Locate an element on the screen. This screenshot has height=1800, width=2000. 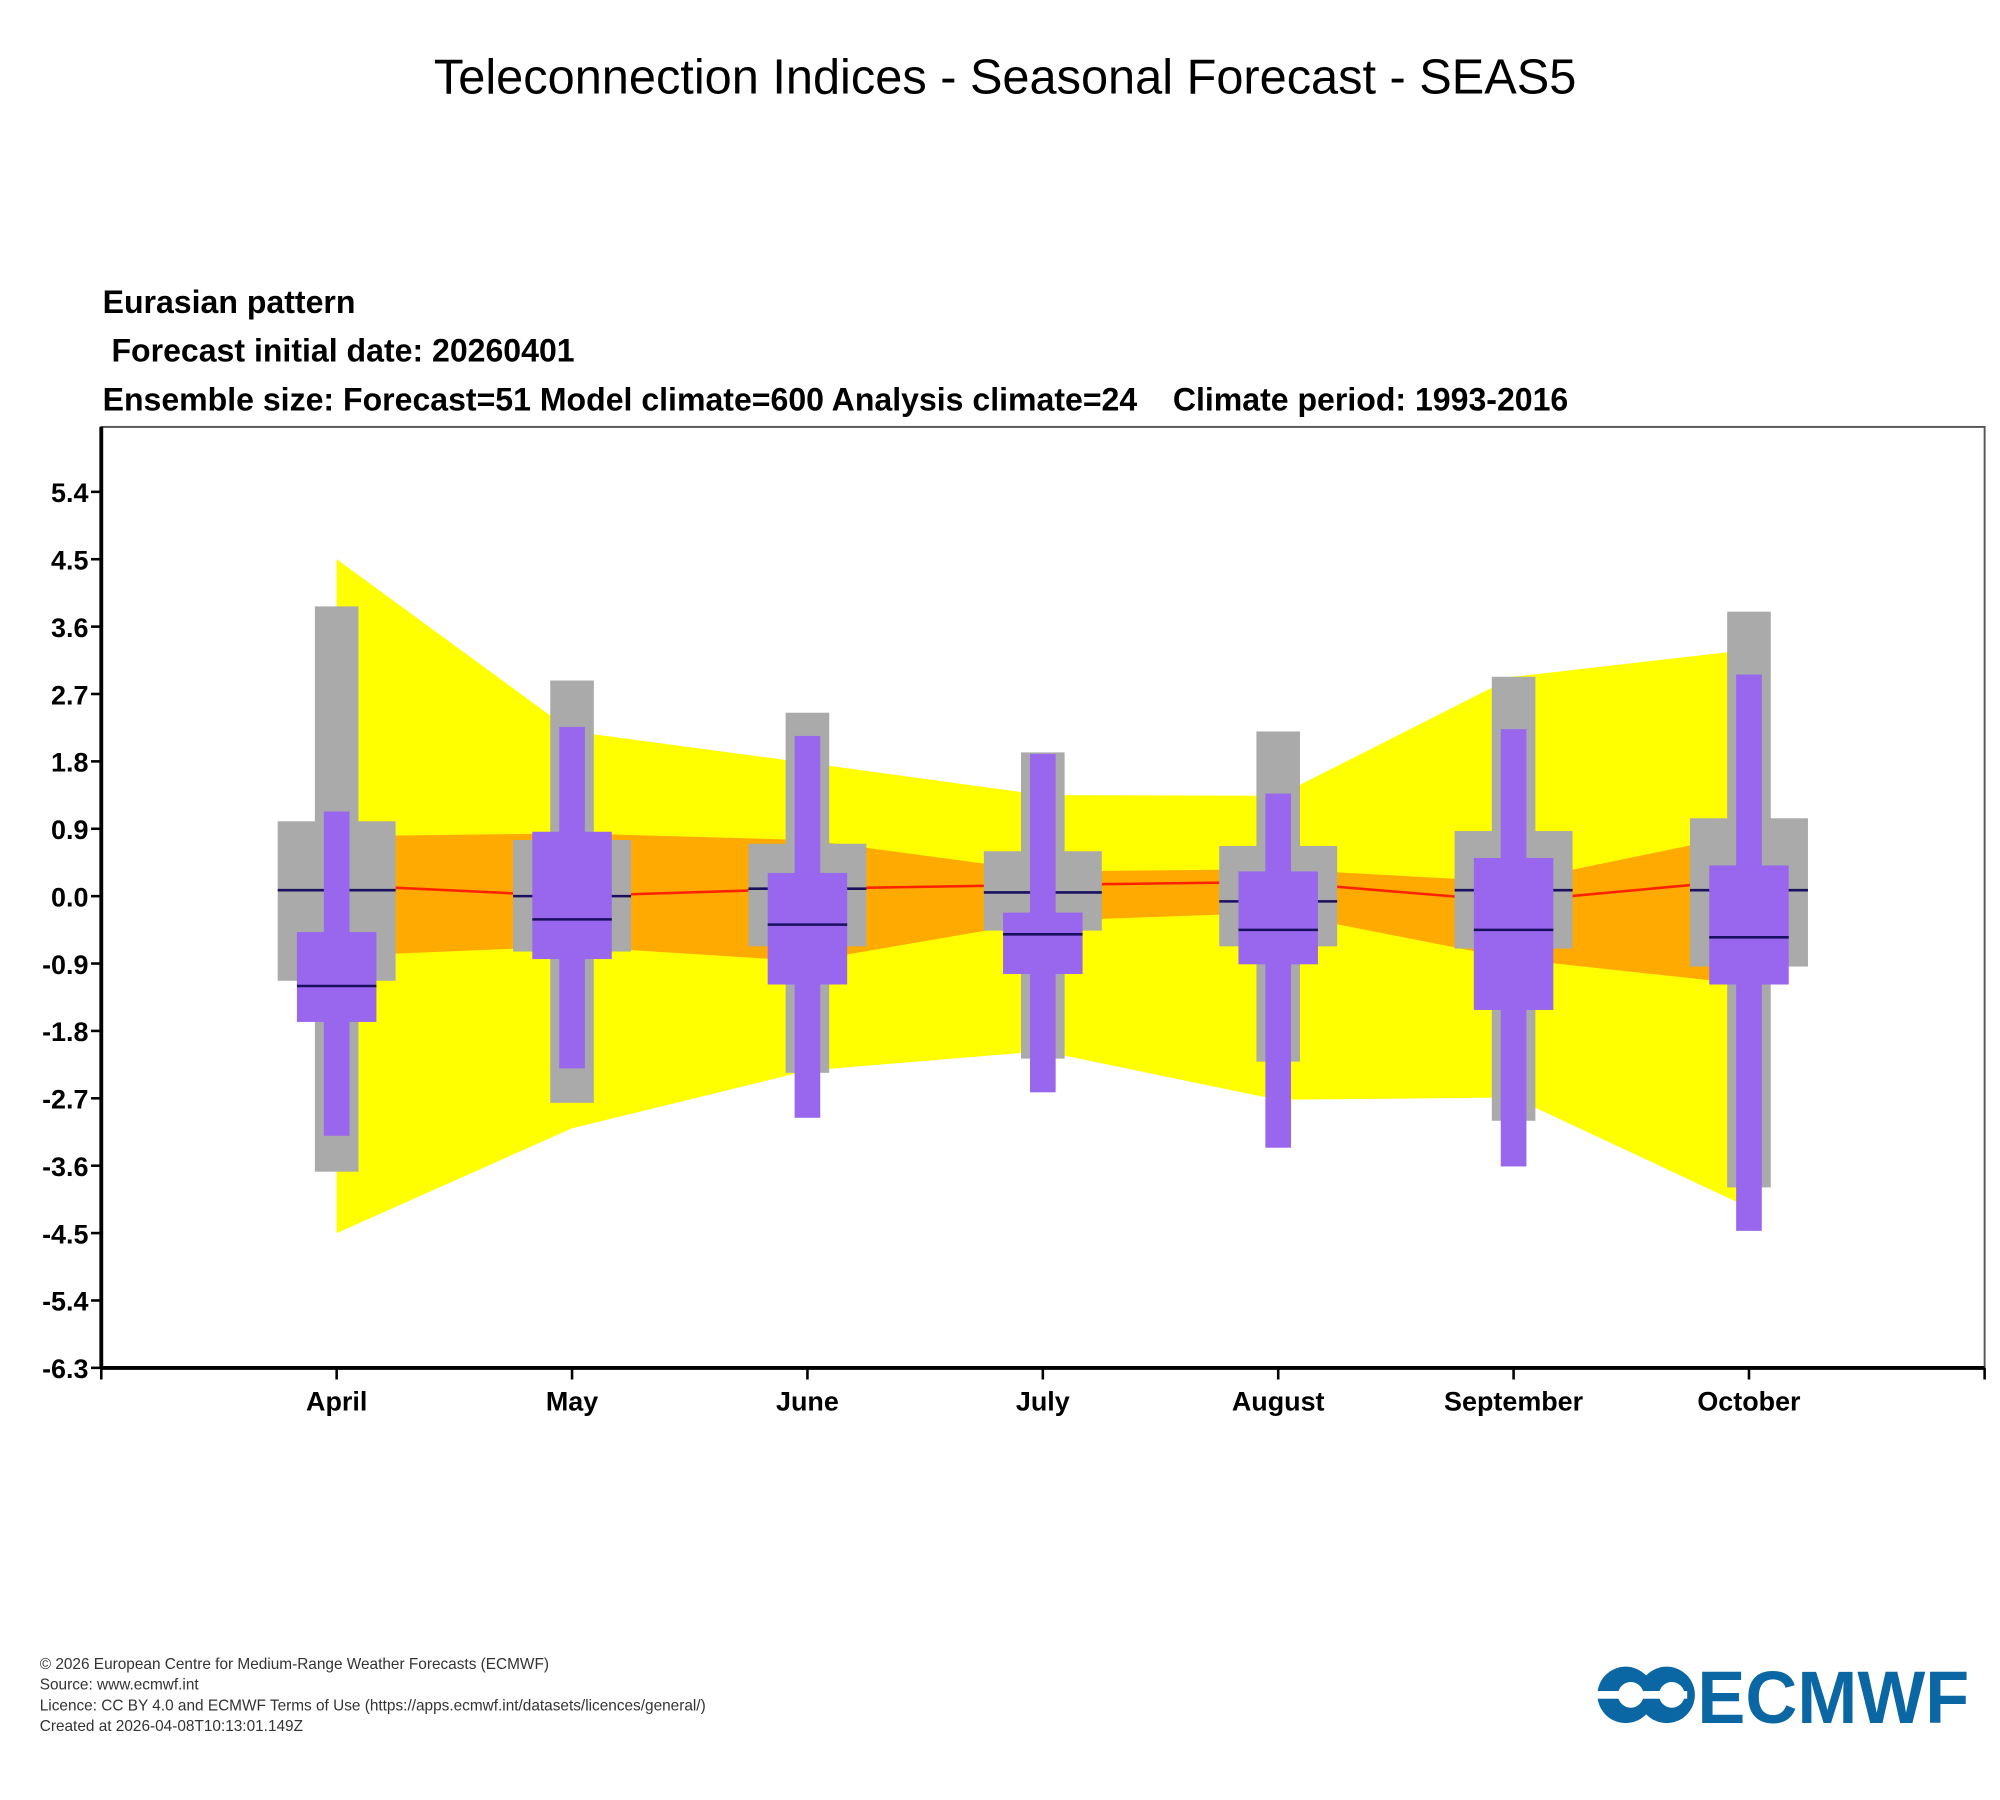
forecast-date: Forecast initial date: 20260401 is located at coordinates (339, 351).